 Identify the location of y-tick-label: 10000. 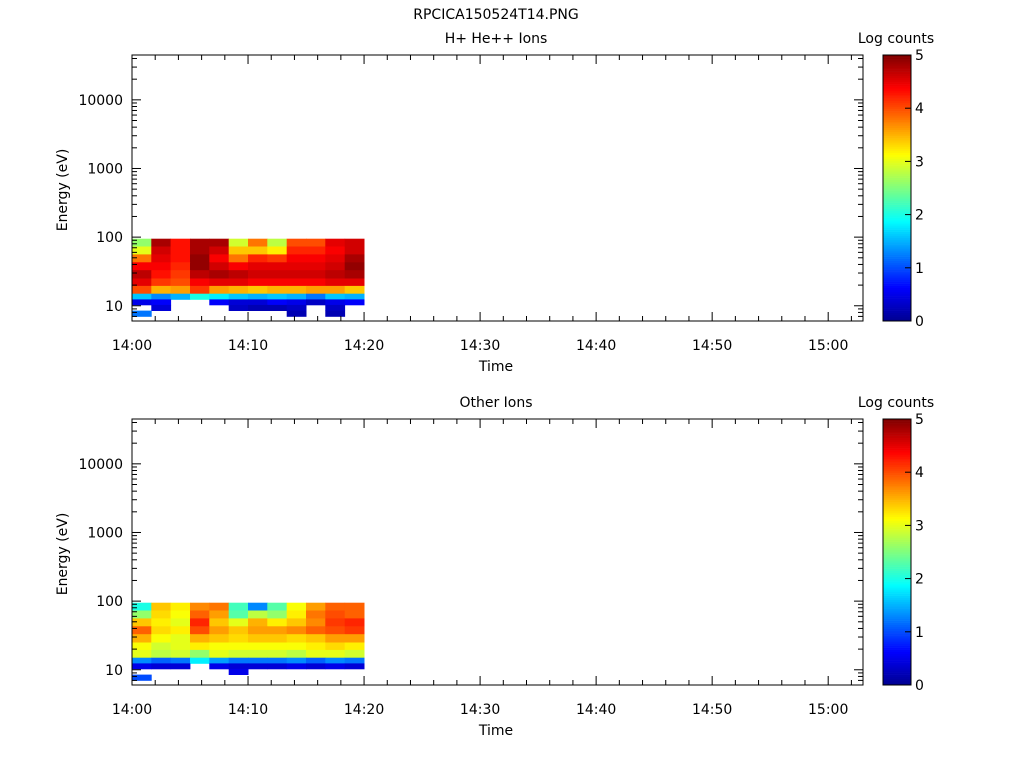
(100, 101).